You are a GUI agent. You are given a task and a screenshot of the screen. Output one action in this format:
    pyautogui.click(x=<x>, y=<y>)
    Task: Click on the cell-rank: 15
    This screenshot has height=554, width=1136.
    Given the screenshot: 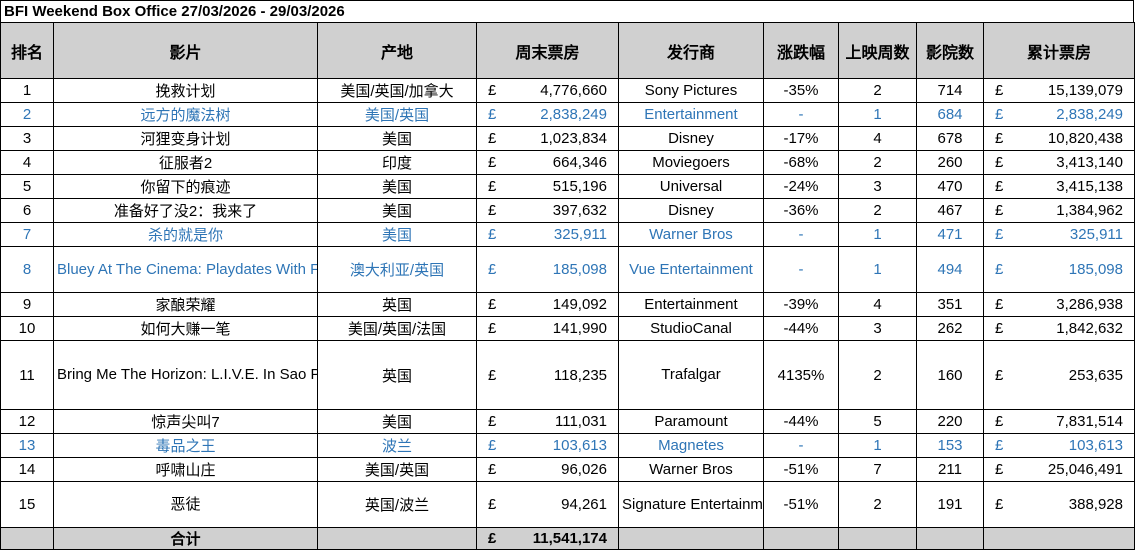 What is the action you would take?
    pyautogui.click(x=27, y=504)
    